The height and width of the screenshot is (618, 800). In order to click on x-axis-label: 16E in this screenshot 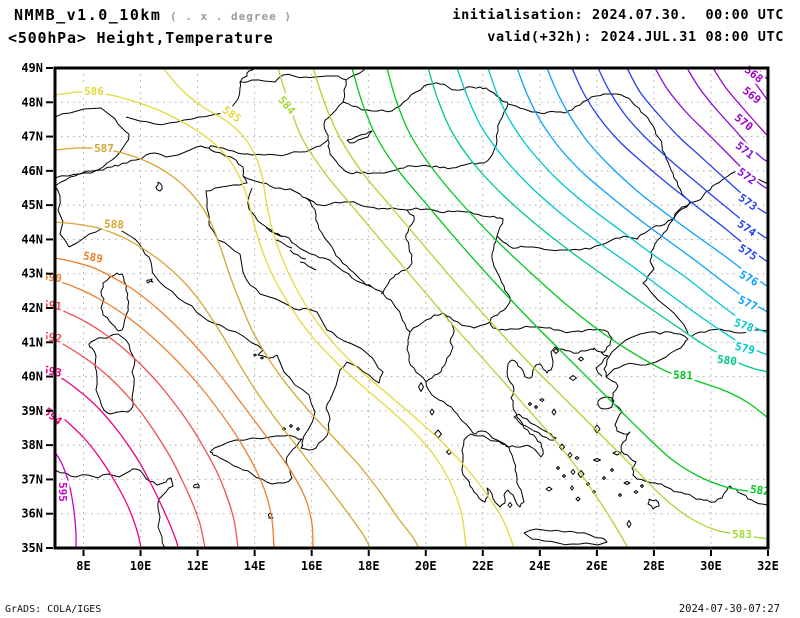, I will do `click(312, 566)`.